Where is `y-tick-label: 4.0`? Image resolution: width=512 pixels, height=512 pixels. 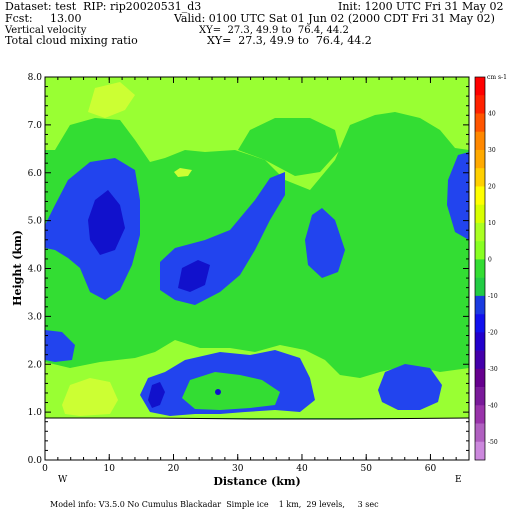
y-tick-label: 4.0 is located at coordinates (35, 270).